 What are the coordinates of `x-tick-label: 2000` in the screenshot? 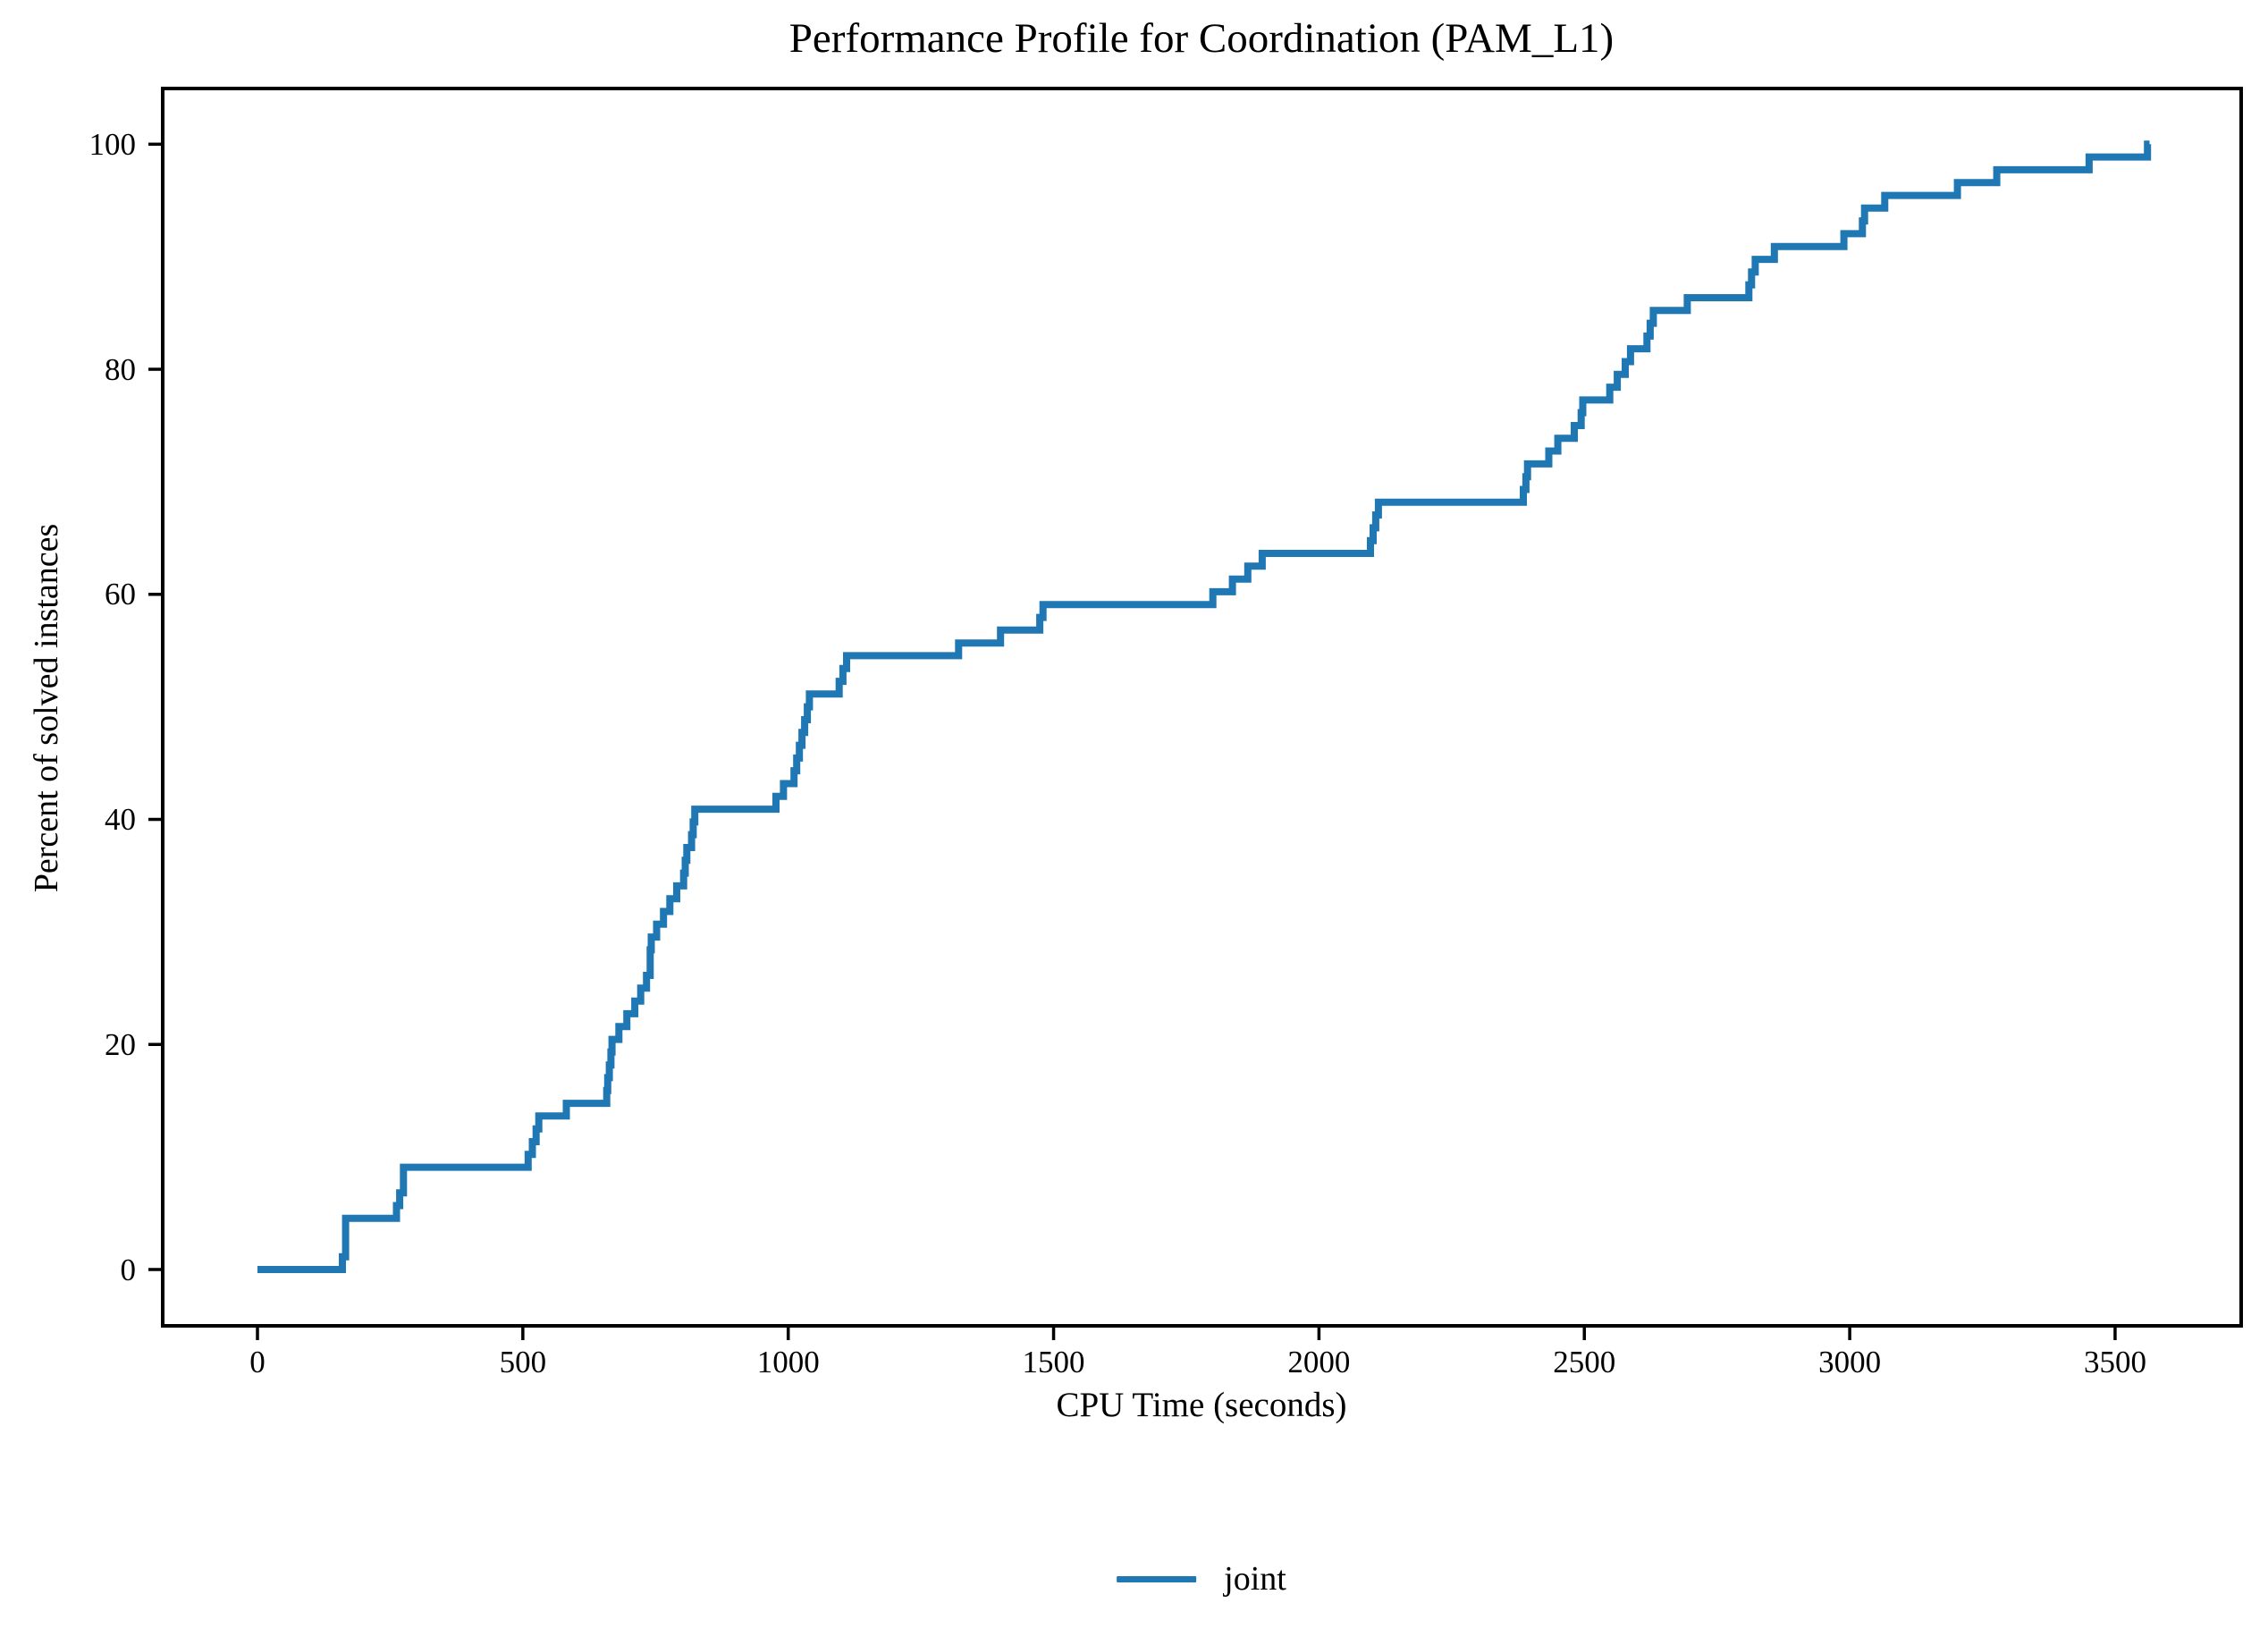 It's located at (1319, 1362).